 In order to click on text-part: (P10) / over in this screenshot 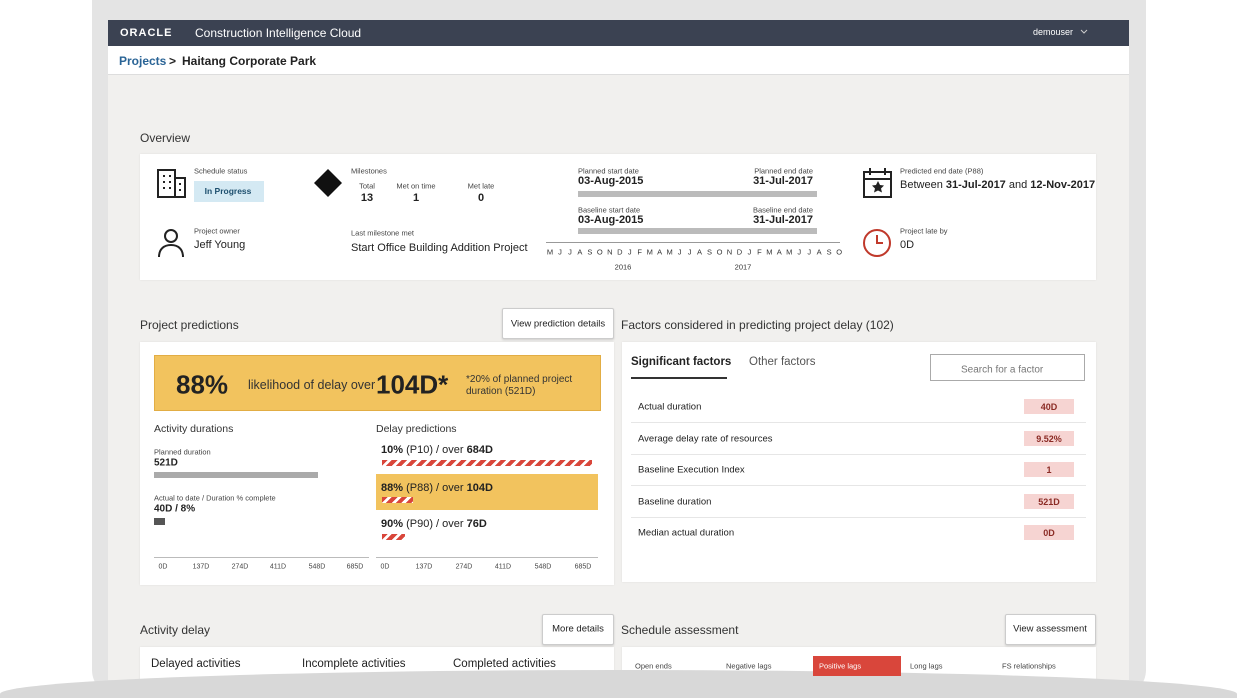, I will do `click(435, 450)`.